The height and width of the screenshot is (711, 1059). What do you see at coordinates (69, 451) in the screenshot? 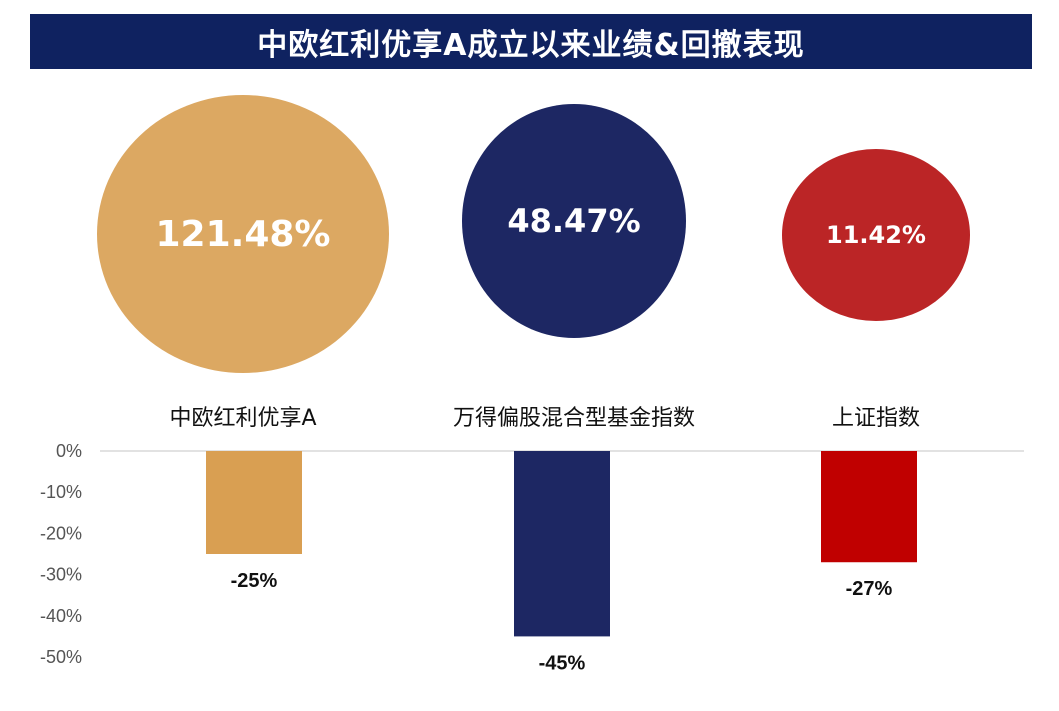
I see `y-tick-label: 0%` at bounding box center [69, 451].